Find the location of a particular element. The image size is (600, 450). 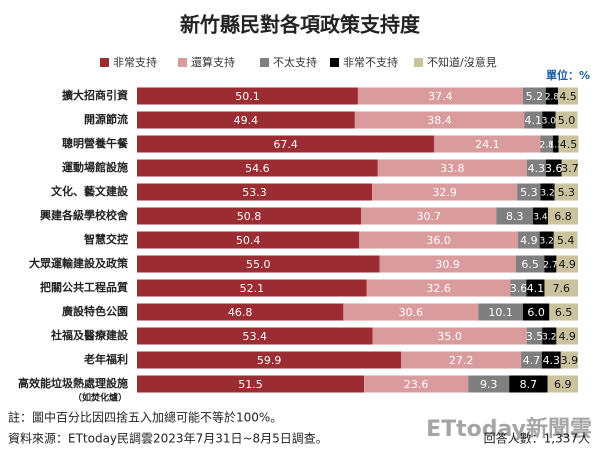

category-label: 開源節流 is located at coordinates (106, 119).